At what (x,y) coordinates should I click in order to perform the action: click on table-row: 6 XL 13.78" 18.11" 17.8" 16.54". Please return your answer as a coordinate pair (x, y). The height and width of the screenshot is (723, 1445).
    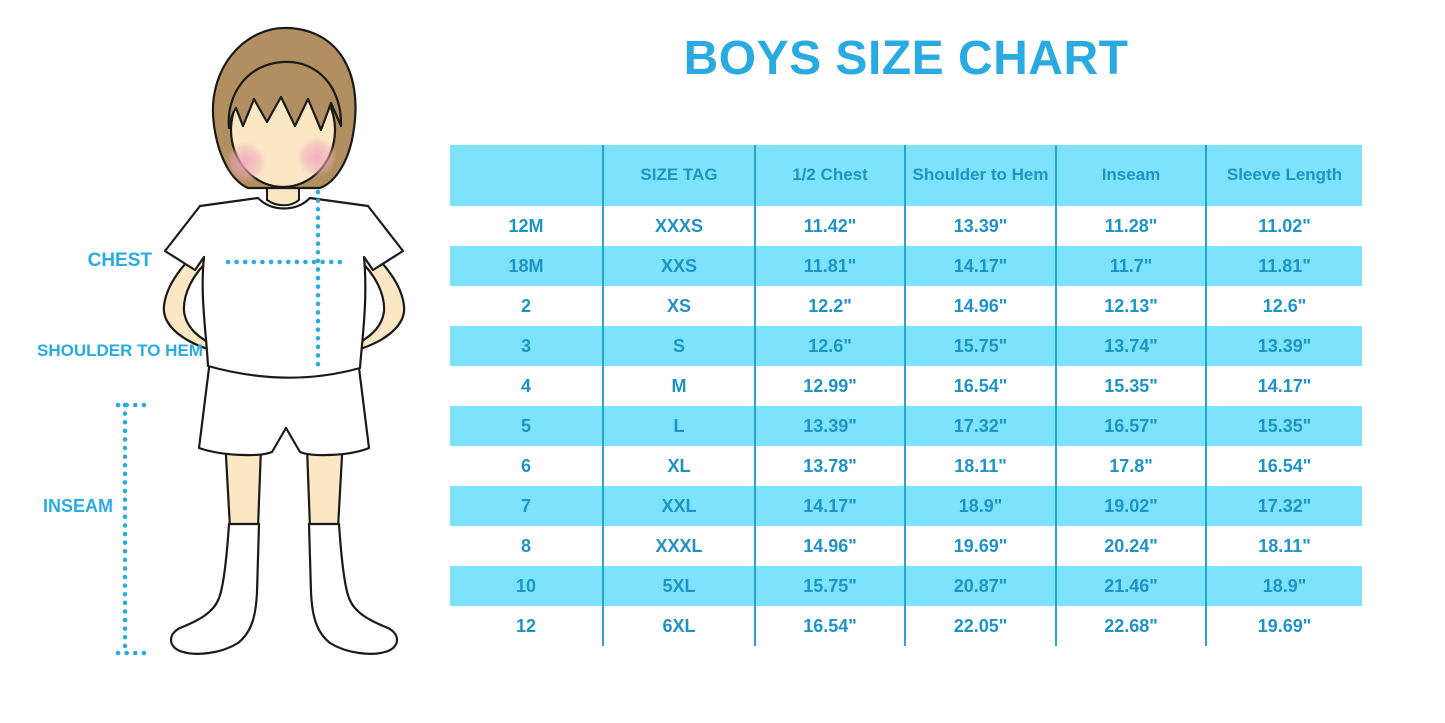
    Looking at the image, I should click on (906, 466).